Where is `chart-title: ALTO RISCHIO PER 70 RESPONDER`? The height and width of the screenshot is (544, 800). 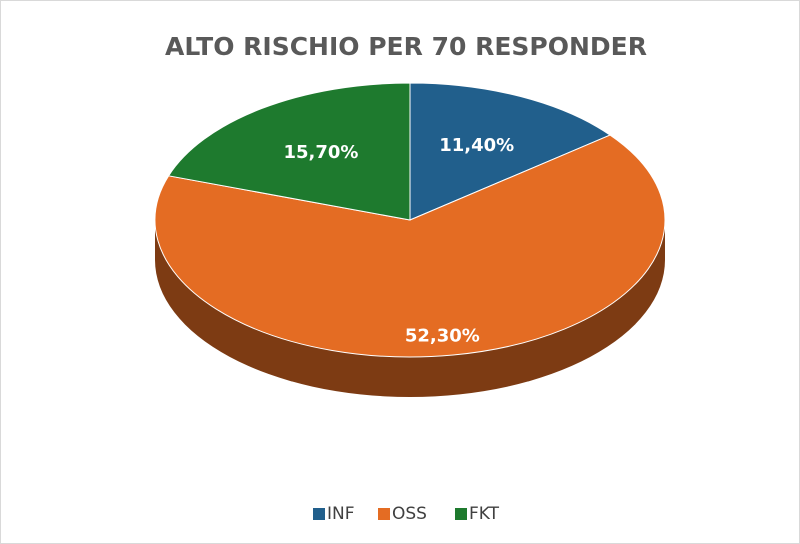
chart-title: ALTO RISCHIO PER 70 RESPONDER is located at coordinates (406, 46).